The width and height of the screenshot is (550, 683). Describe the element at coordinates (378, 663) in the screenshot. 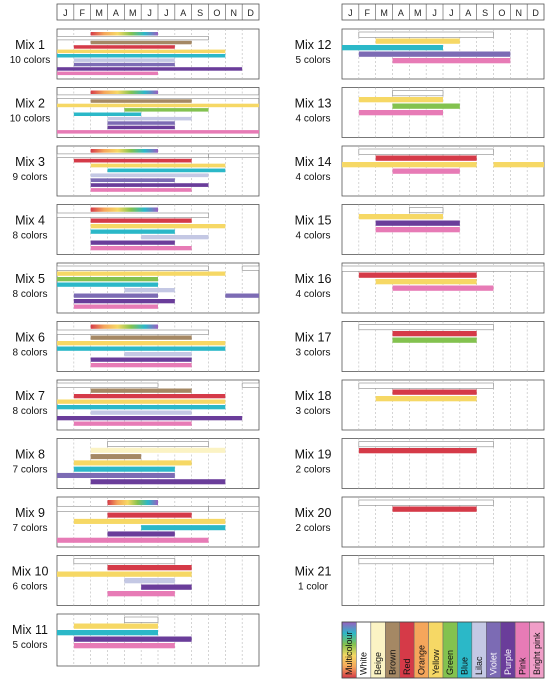

I see `legend-label: Beige` at that location.